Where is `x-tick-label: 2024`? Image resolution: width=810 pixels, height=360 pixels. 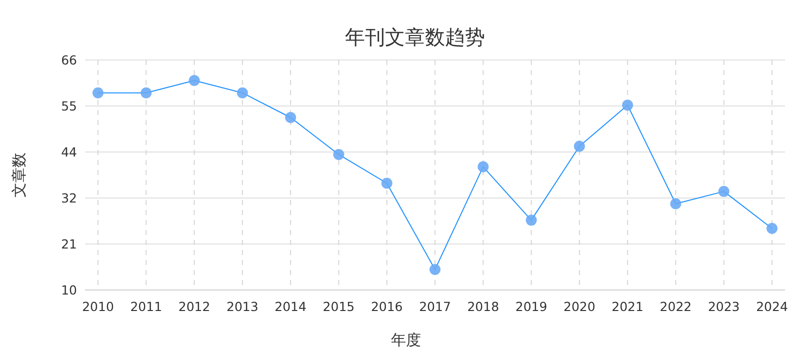 x-tick-label: 2024 is located at coordinates (772, 306).